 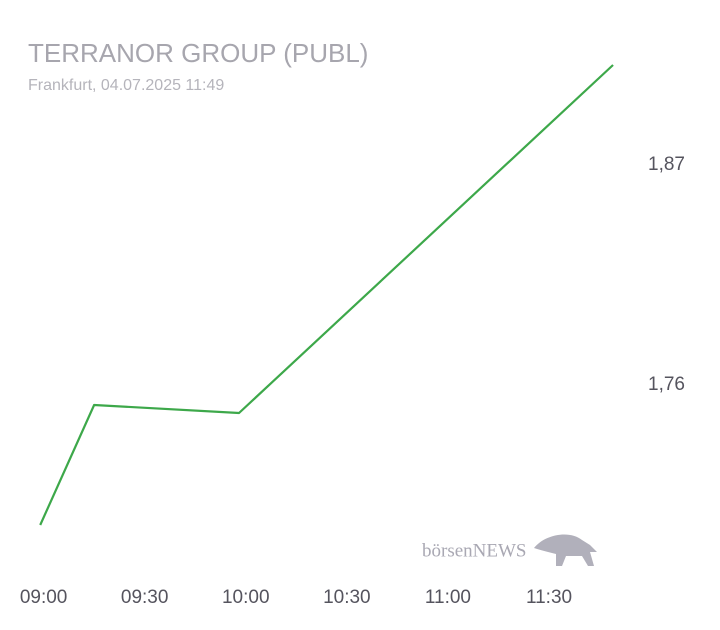 What do you see at coordinates (448, 597) in the screenshot?
I see `x-tick-label: 11:00` at bounding box center [448, 597].